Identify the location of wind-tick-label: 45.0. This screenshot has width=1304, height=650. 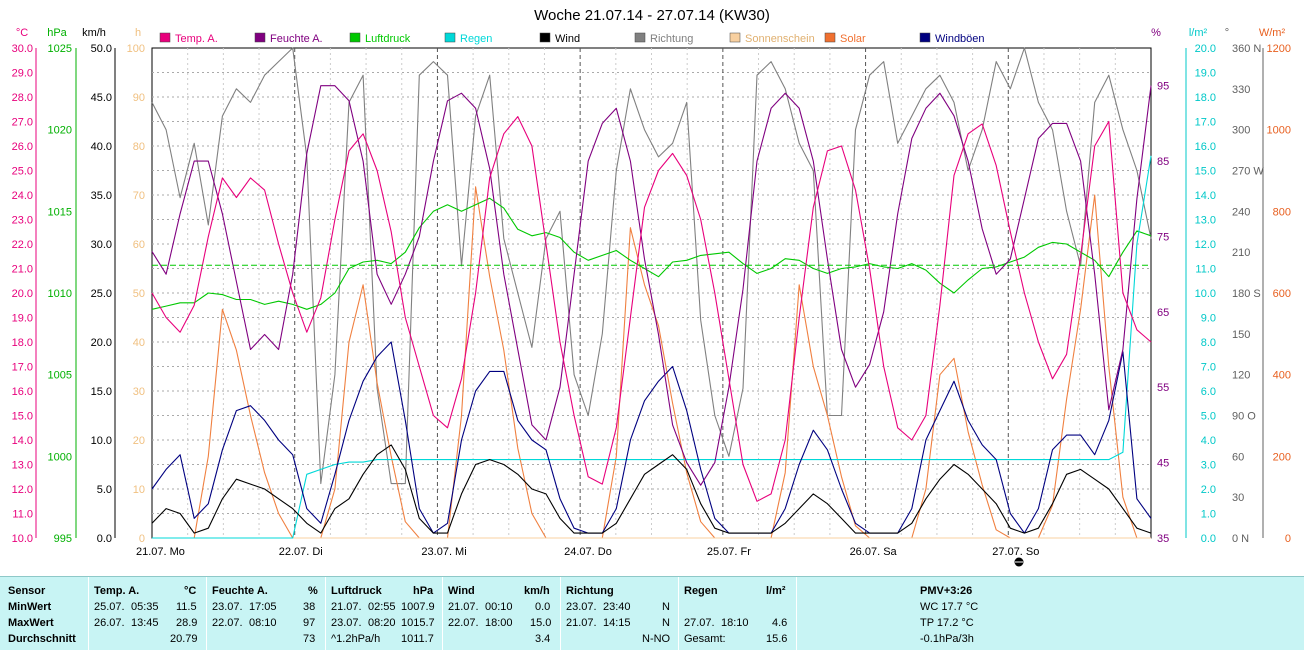
(101, 98).